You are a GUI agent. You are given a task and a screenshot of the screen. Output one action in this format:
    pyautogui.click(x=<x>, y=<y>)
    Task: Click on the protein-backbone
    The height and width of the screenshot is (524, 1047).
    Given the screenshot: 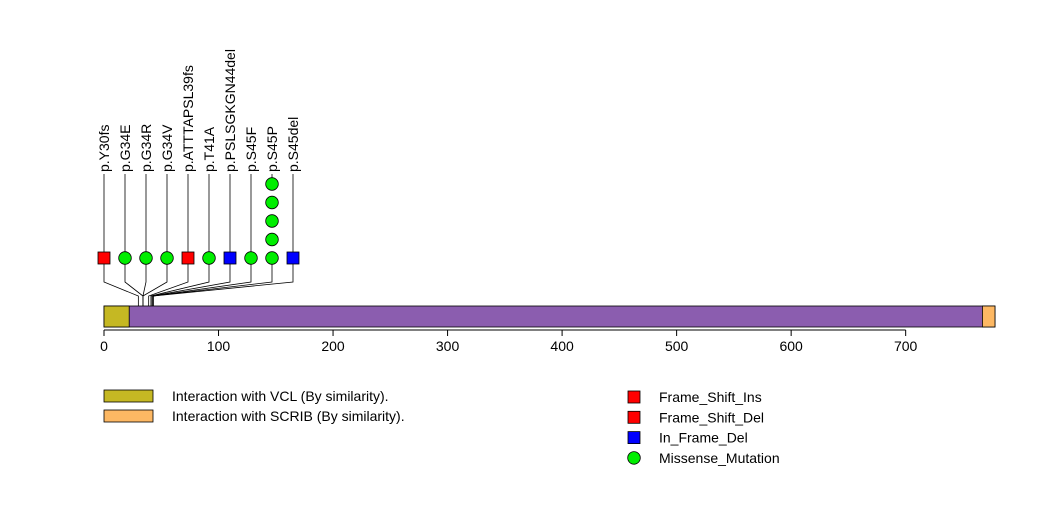 What is the action you would take?
    pyautogui.click(x=549, y=316)
    